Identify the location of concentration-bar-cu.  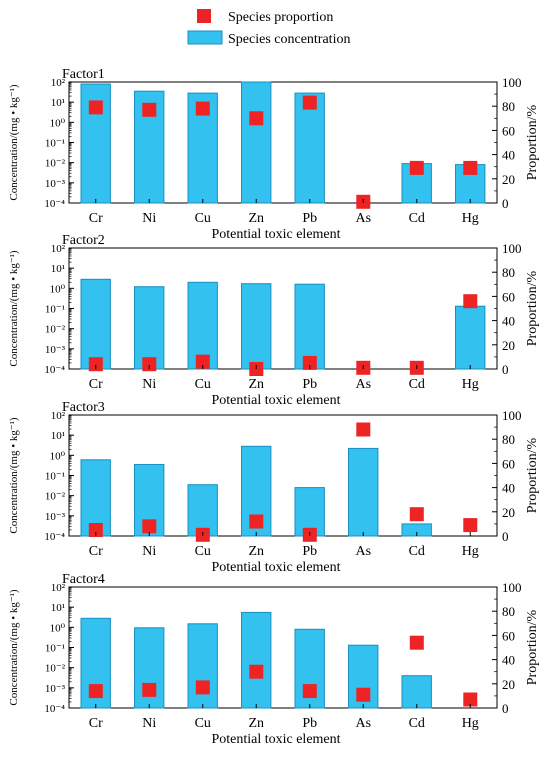
(202, 666).